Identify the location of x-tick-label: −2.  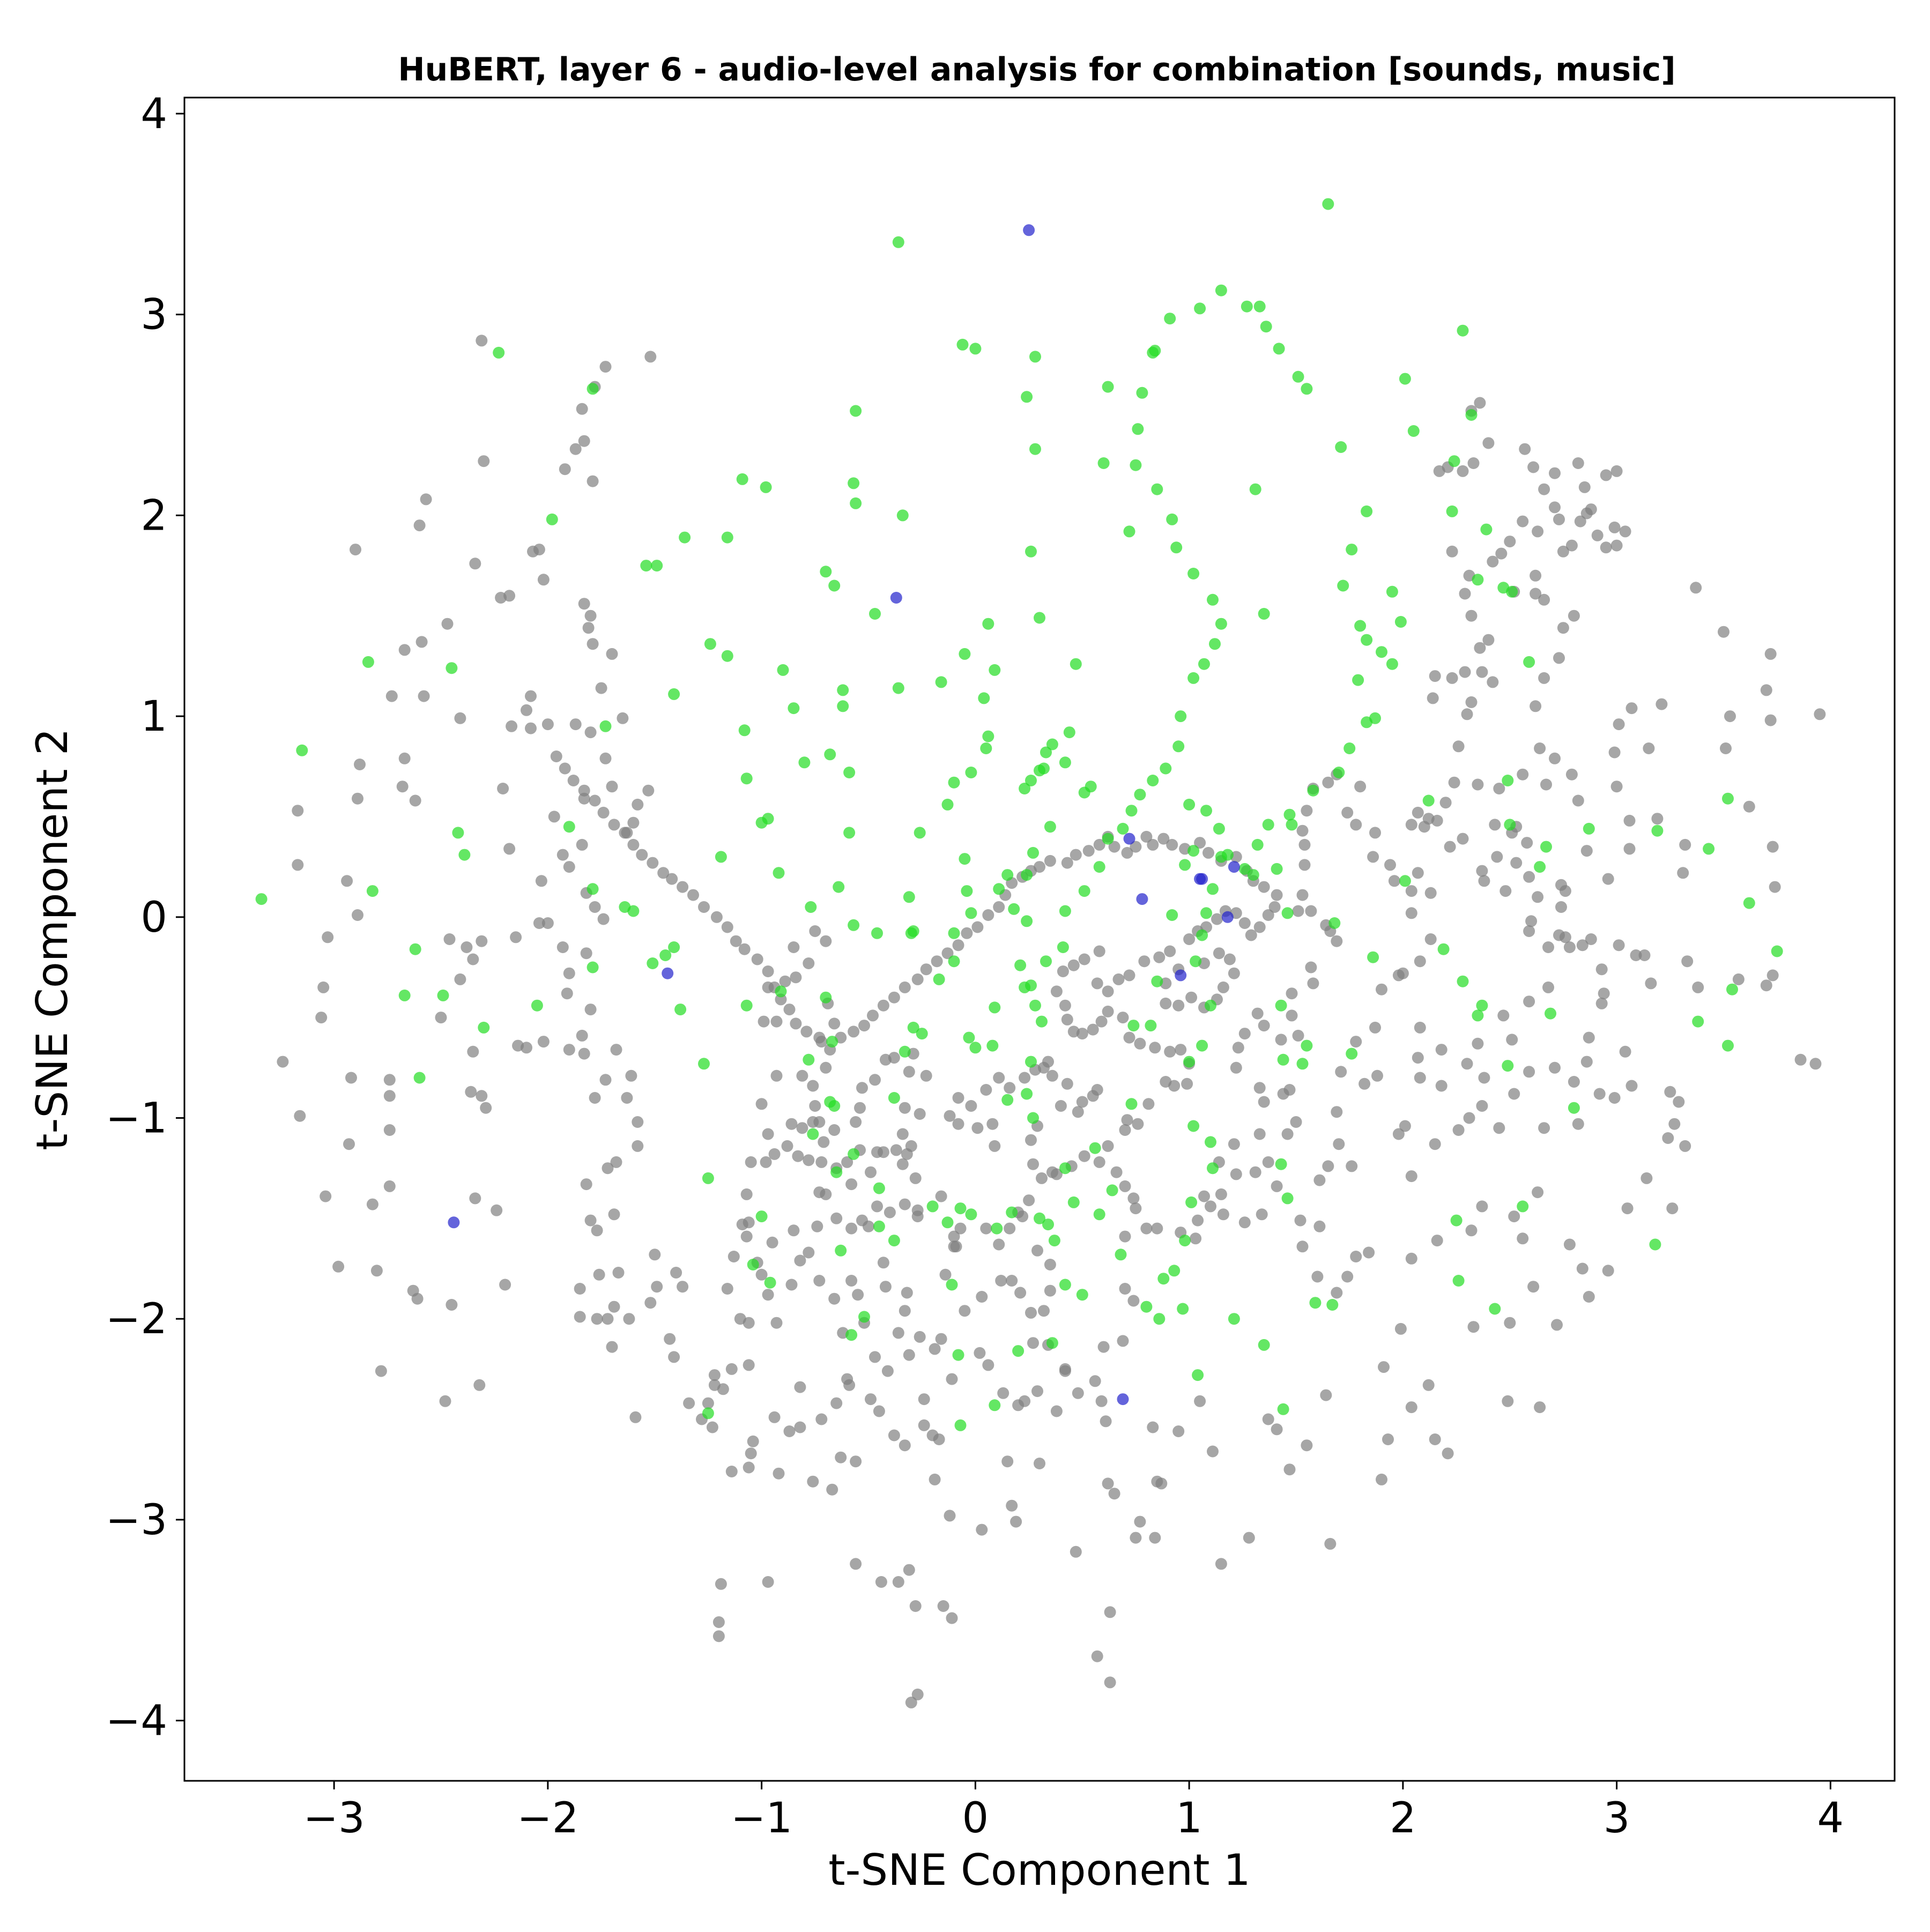
(547, 1818).